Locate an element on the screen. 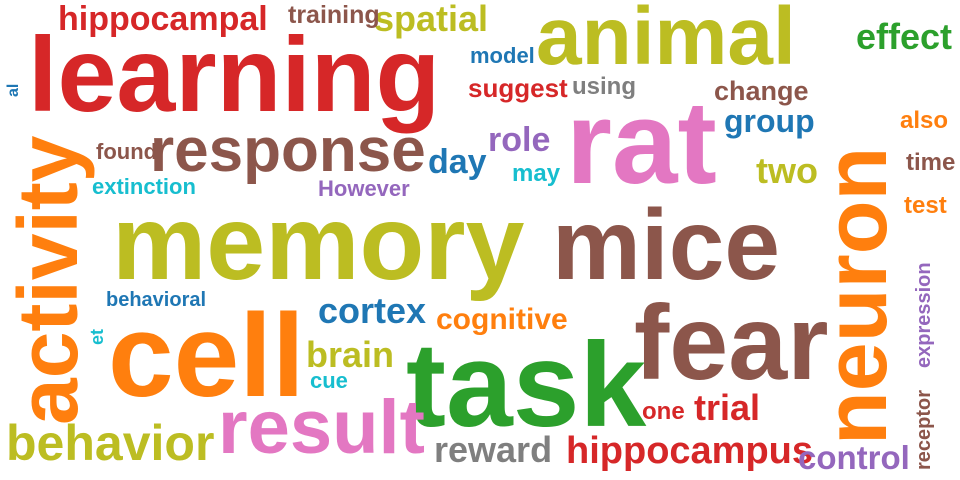  word-task: task is located at coordinates (526, 385).